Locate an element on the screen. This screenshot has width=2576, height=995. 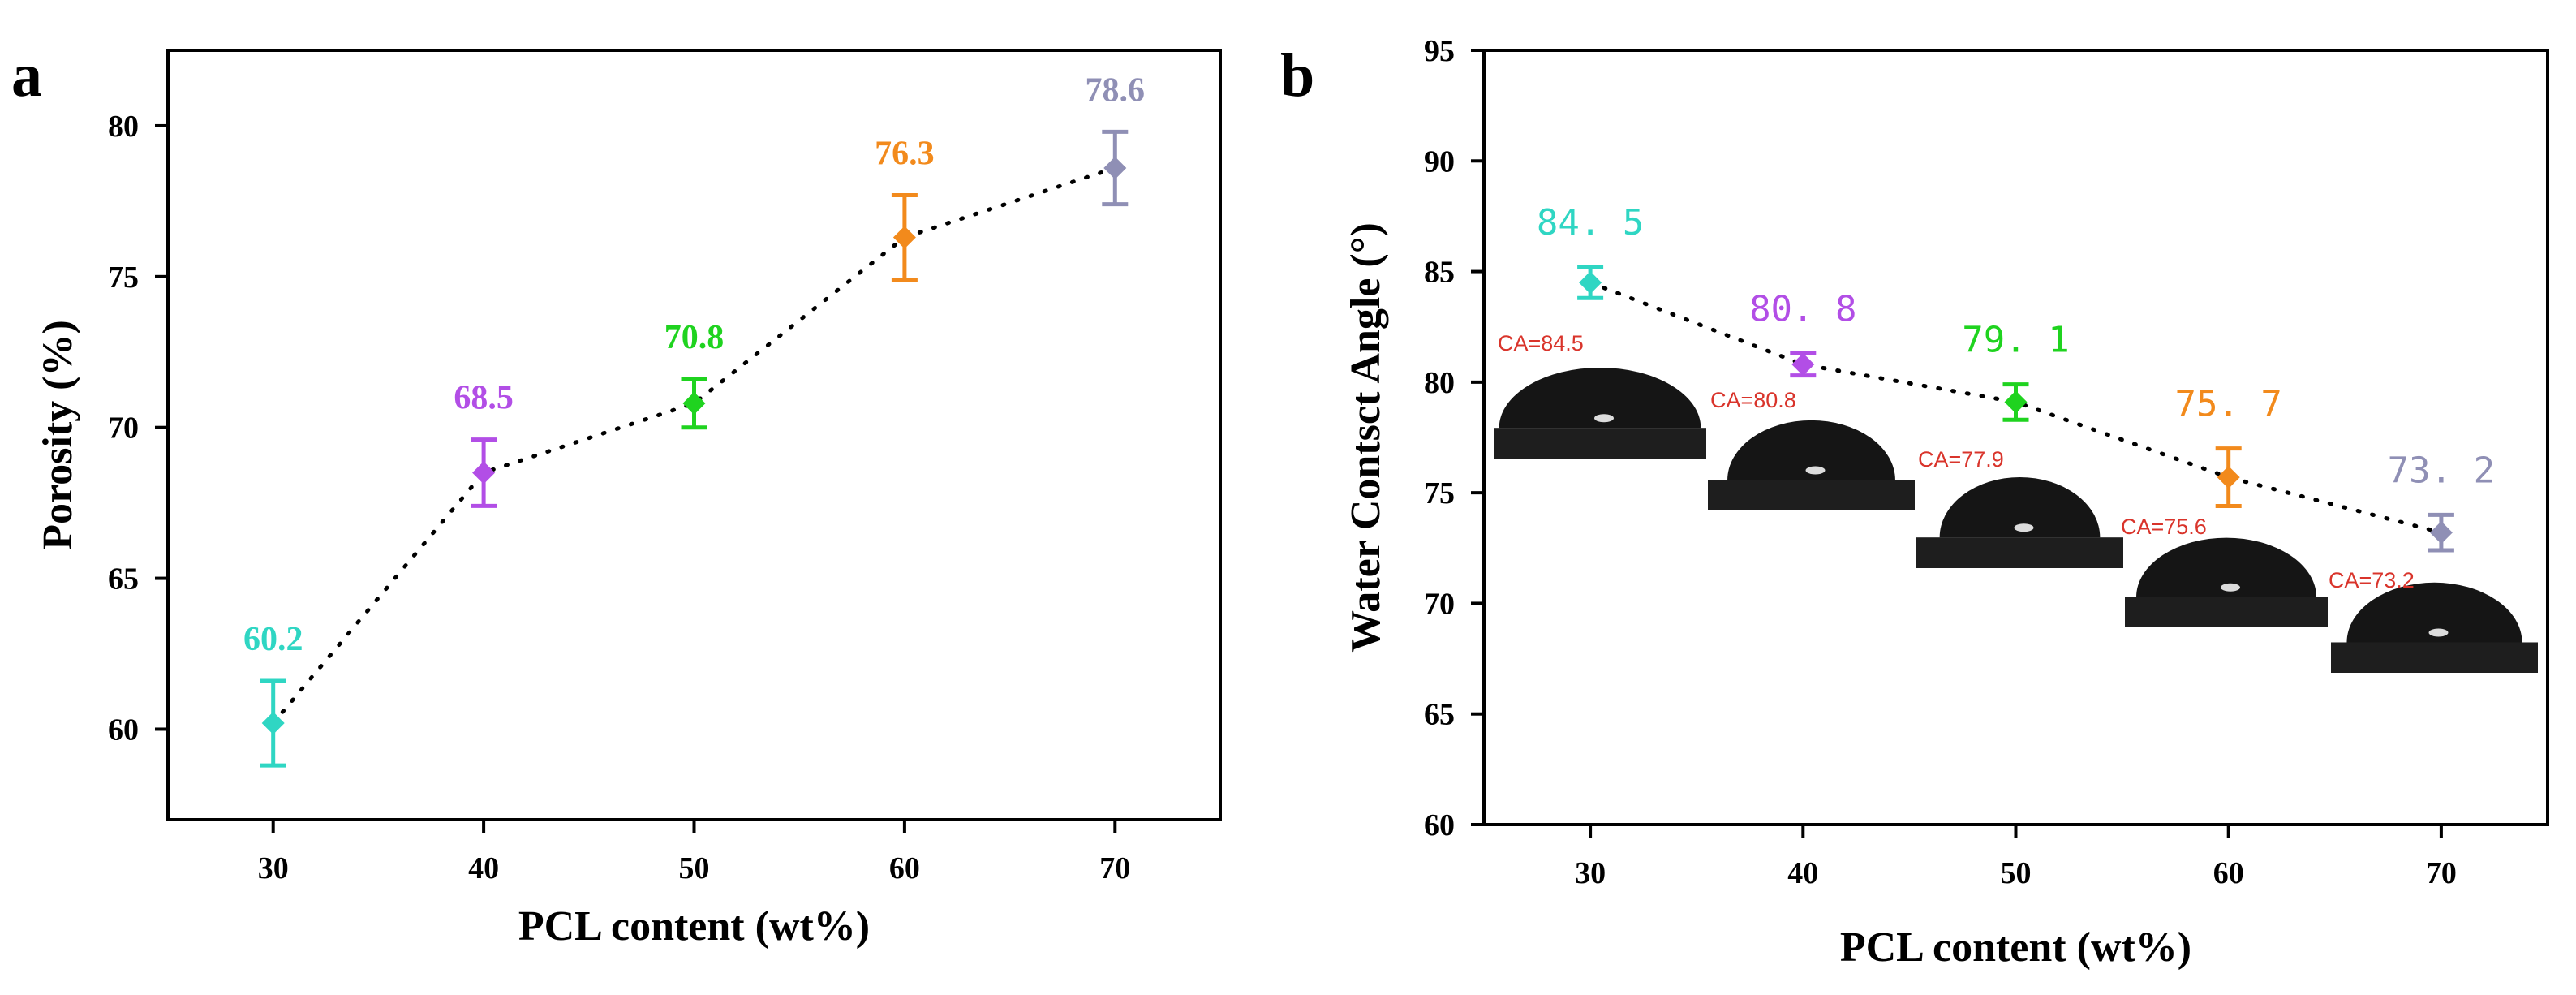
panel-b-ca-label: CA=73.2 is located at coordinates (2372, 580).